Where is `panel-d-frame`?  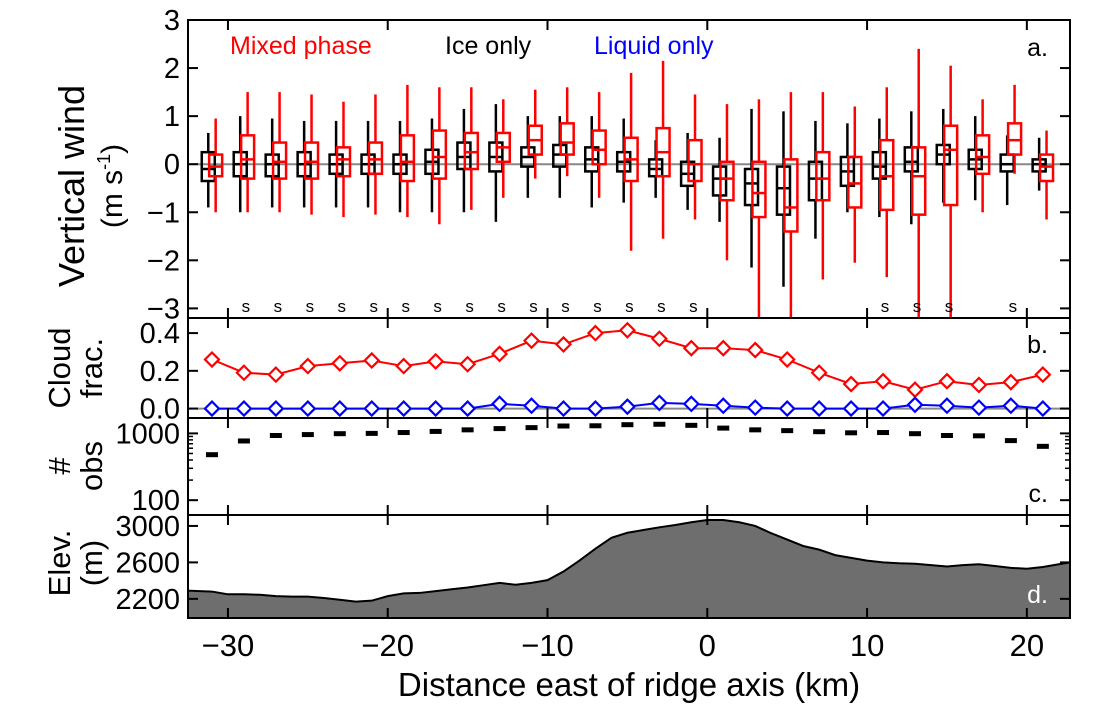
panel-d-frame is located at coordinates (629, 566).